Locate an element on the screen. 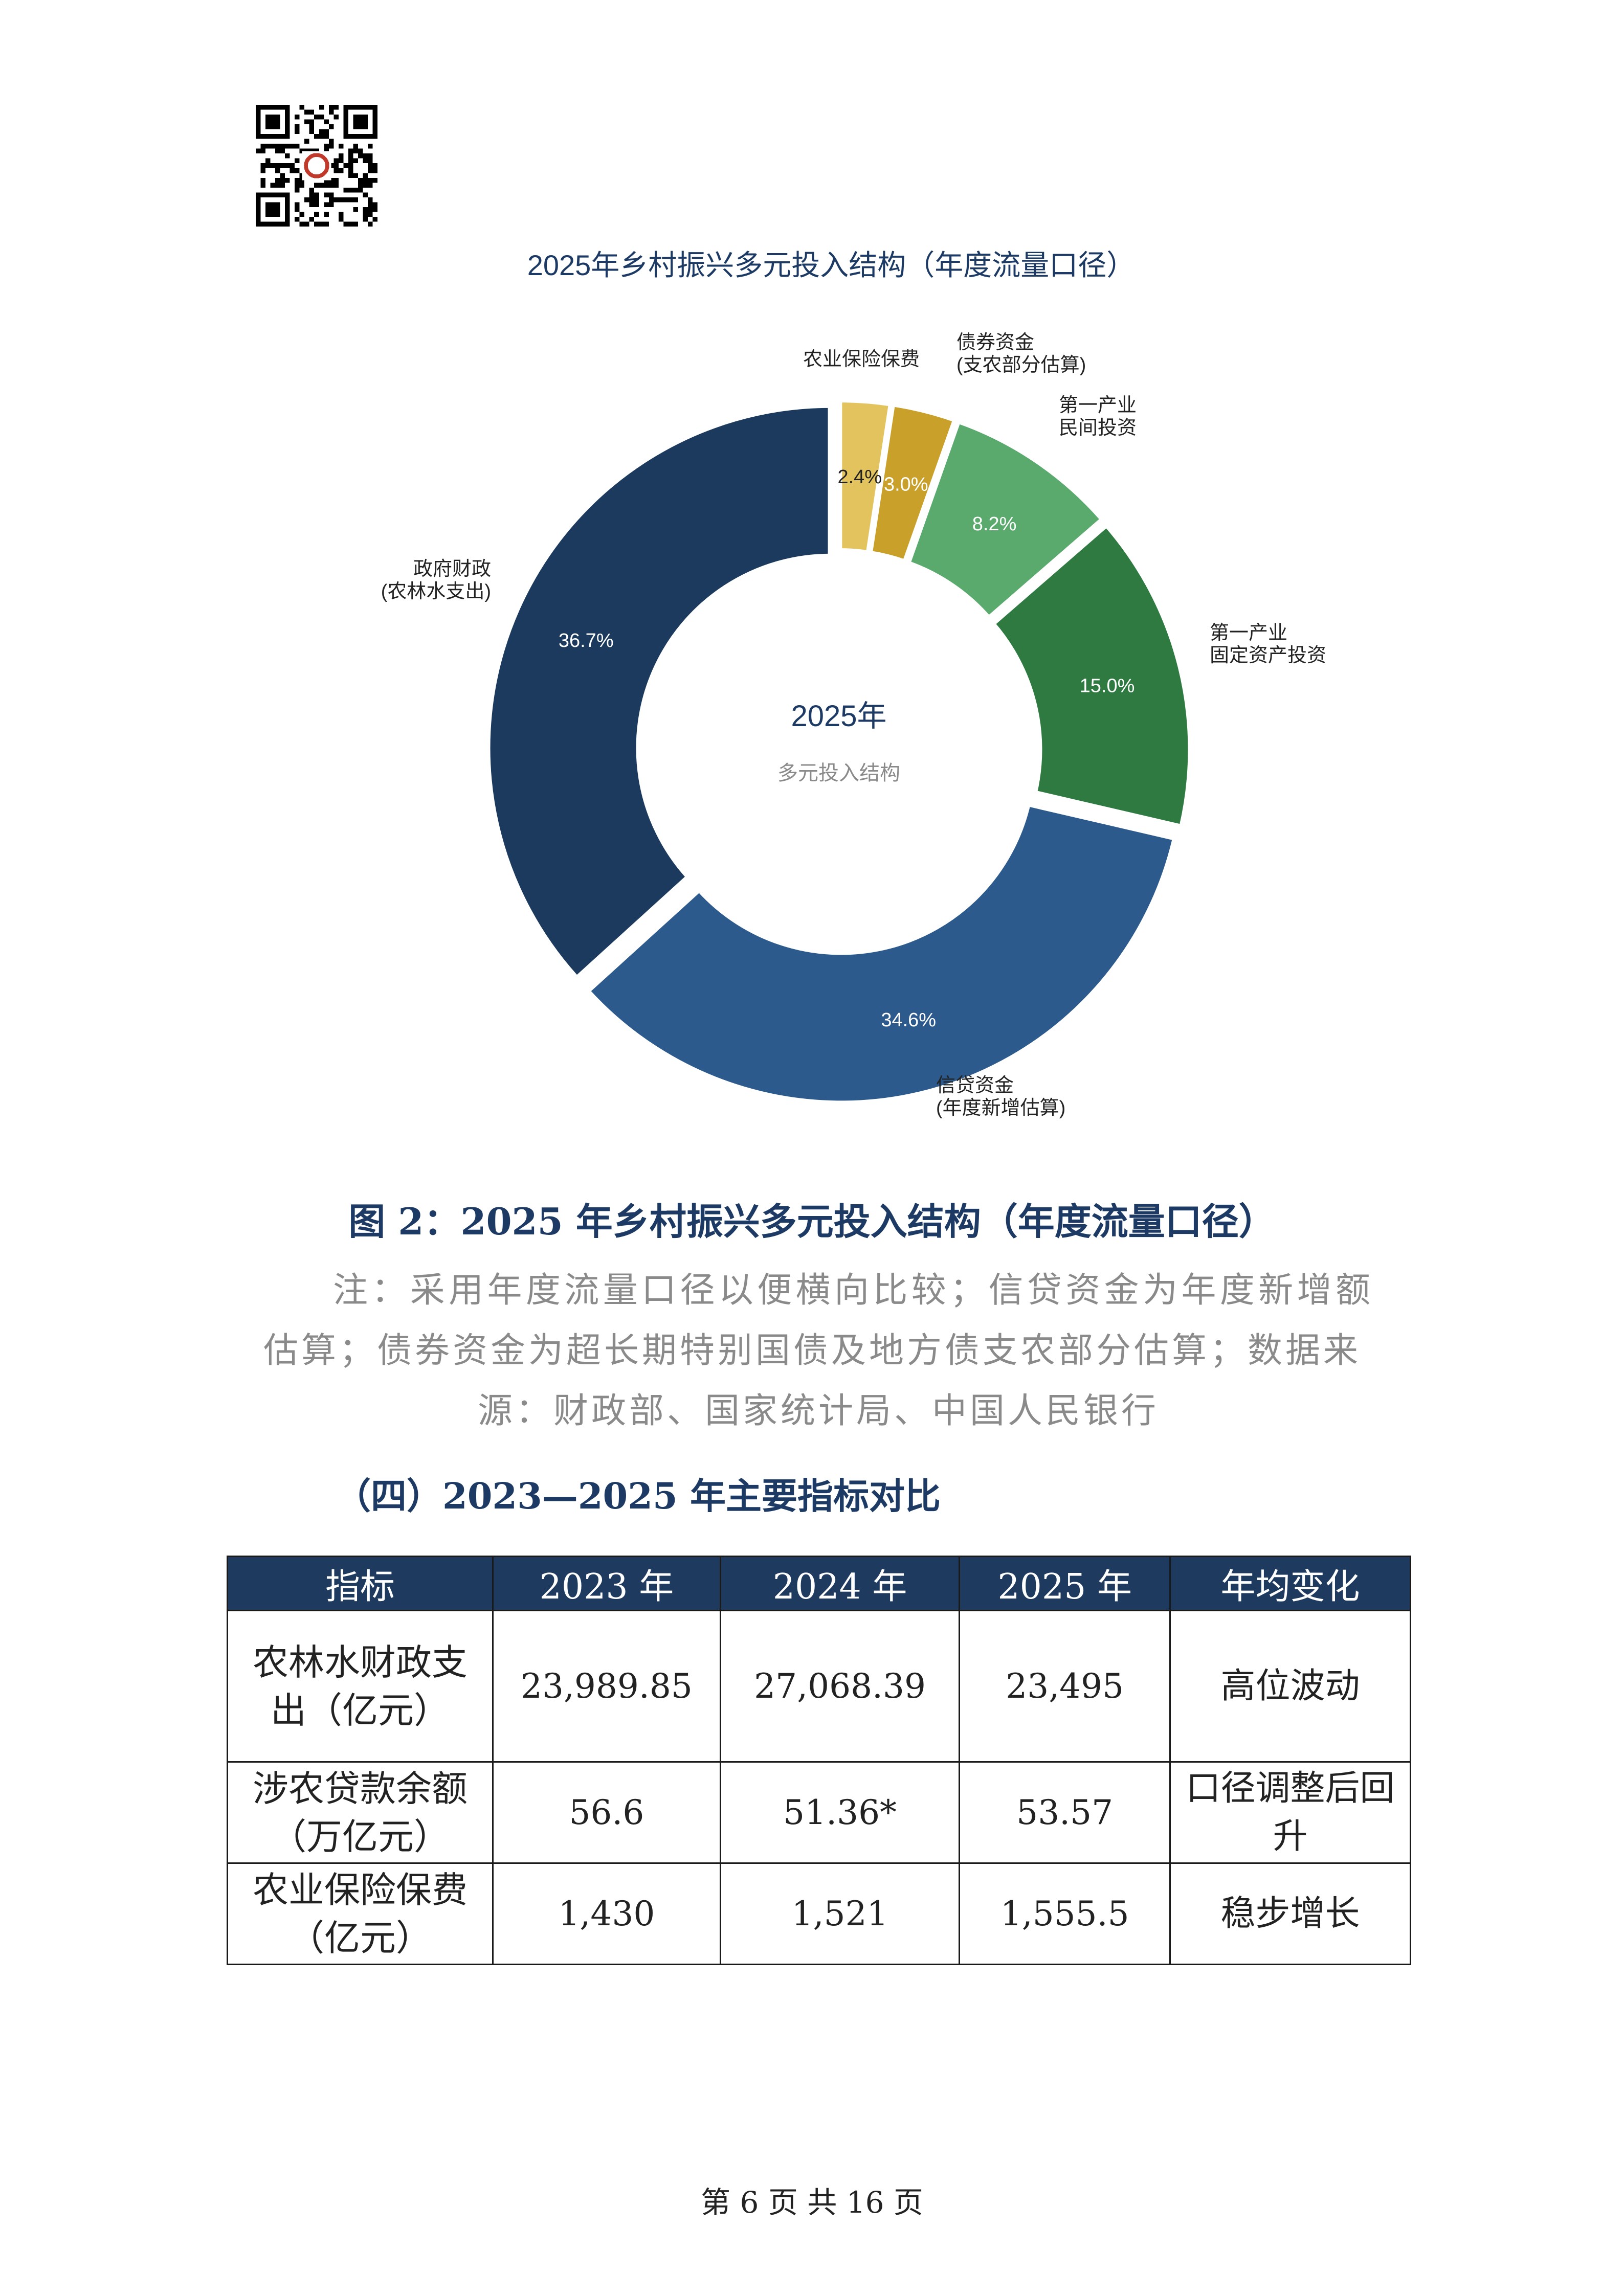 This screenshot has height=2296, width=1624. header-2025: 2025 年 is located at coordinates (1065, 1584).